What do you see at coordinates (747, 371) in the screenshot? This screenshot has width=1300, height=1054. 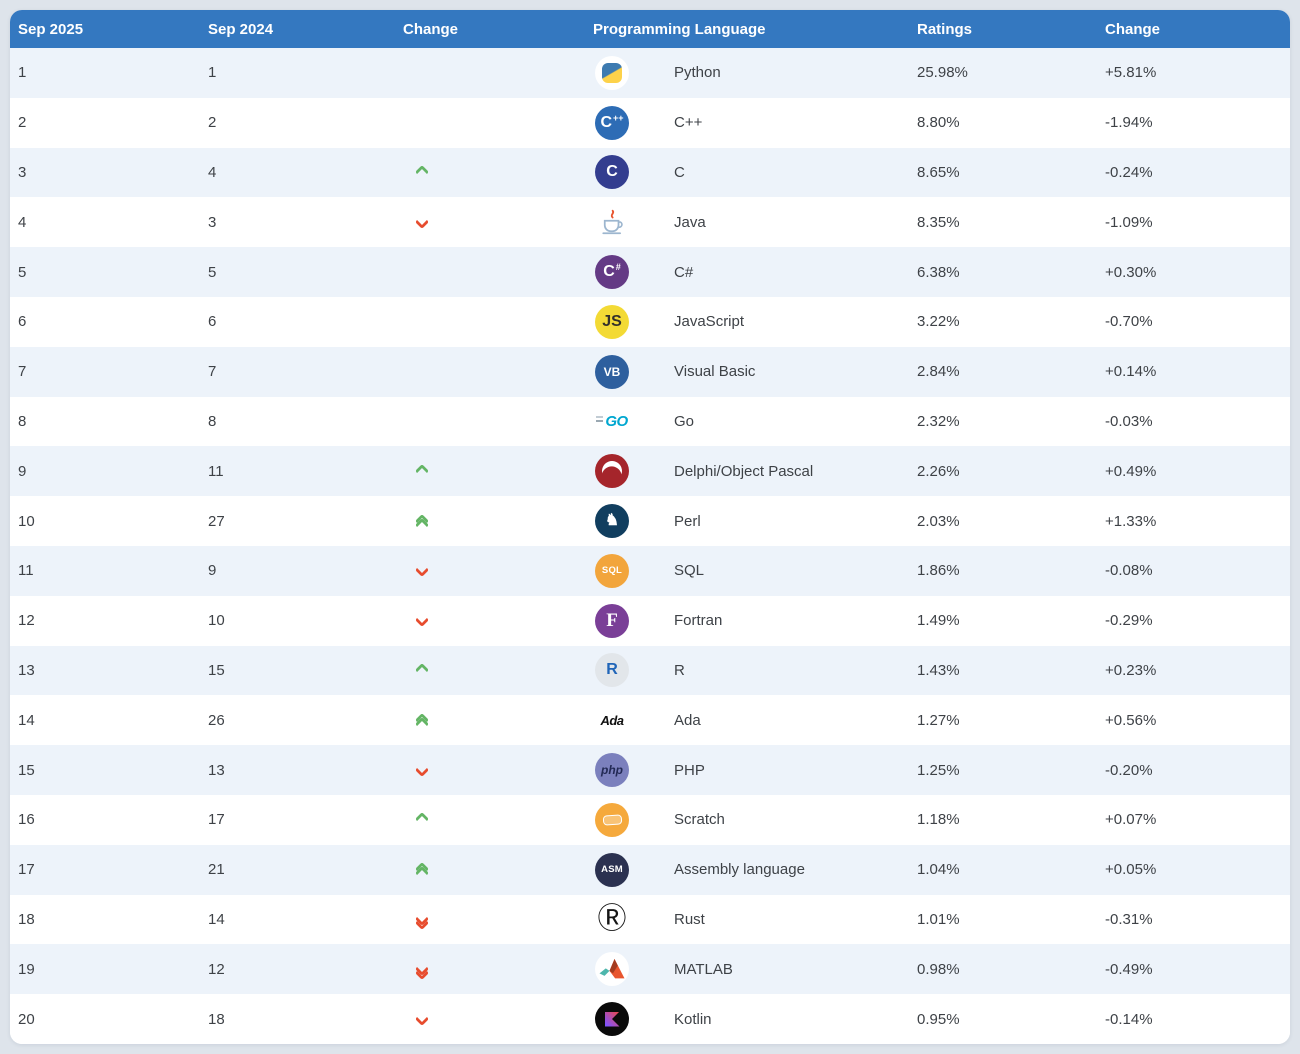 I see `language-cell: VB Visual Basic` at bounding box center [747, 371].